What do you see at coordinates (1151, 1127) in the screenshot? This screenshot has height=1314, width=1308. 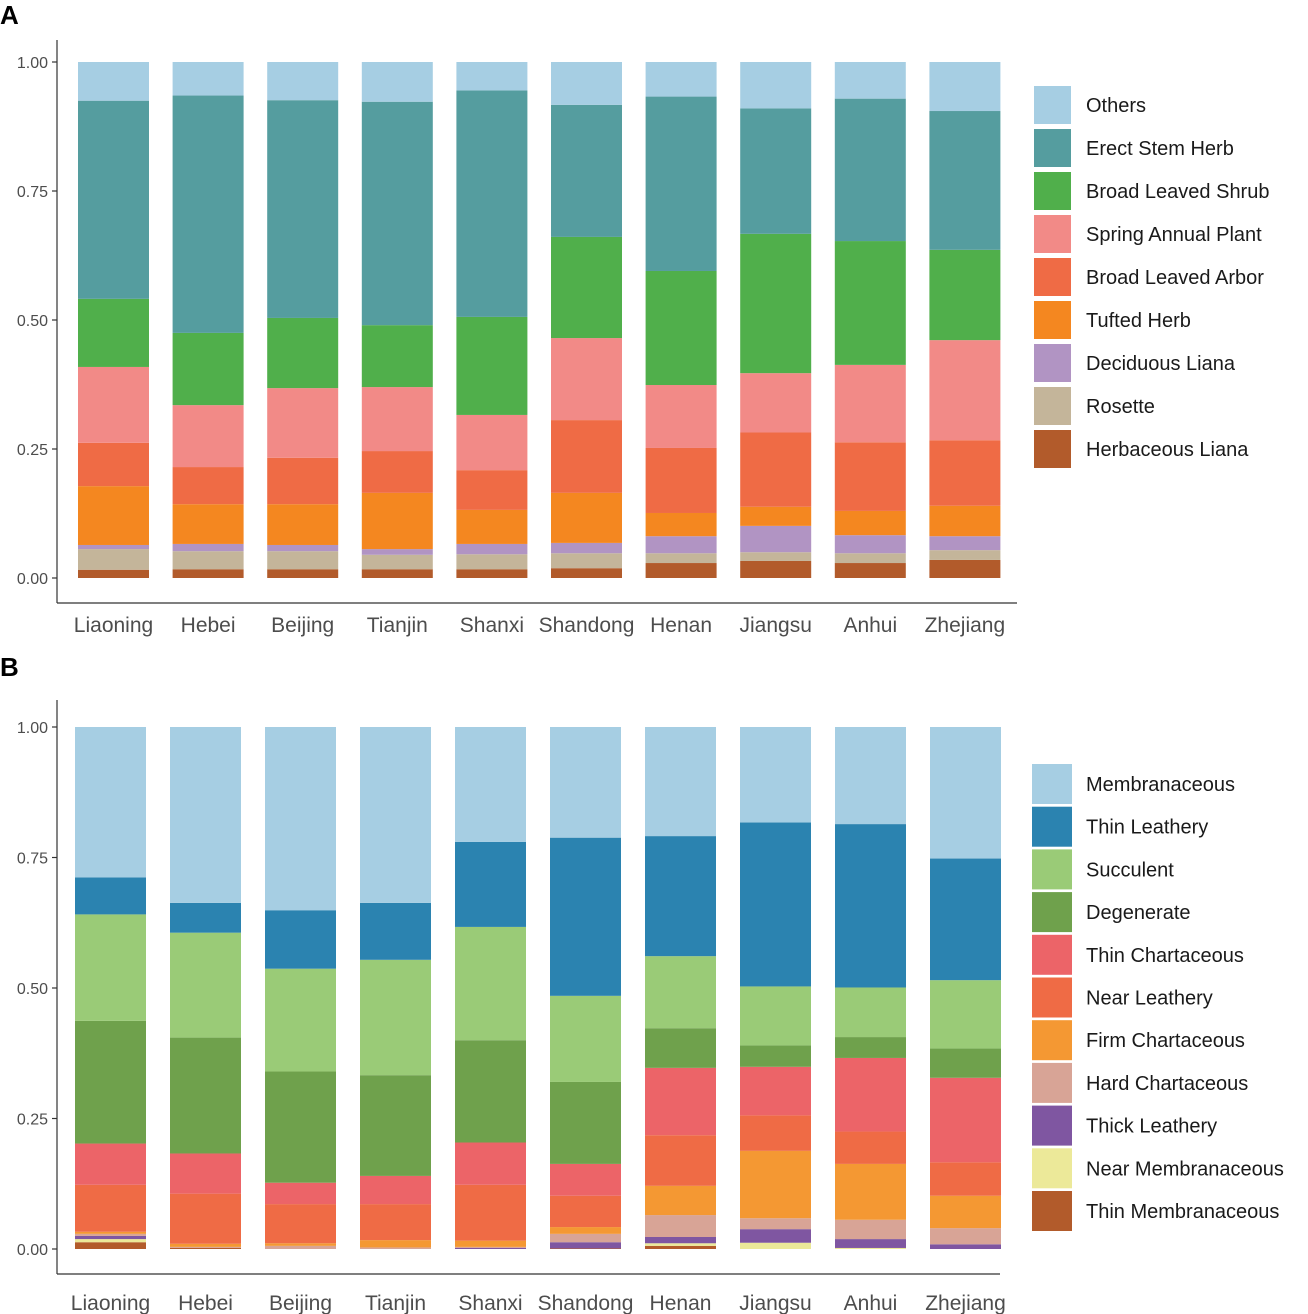 I see `legend-label-thick-leathery: Thick Leathery` at bounding box center [1151, 1127].